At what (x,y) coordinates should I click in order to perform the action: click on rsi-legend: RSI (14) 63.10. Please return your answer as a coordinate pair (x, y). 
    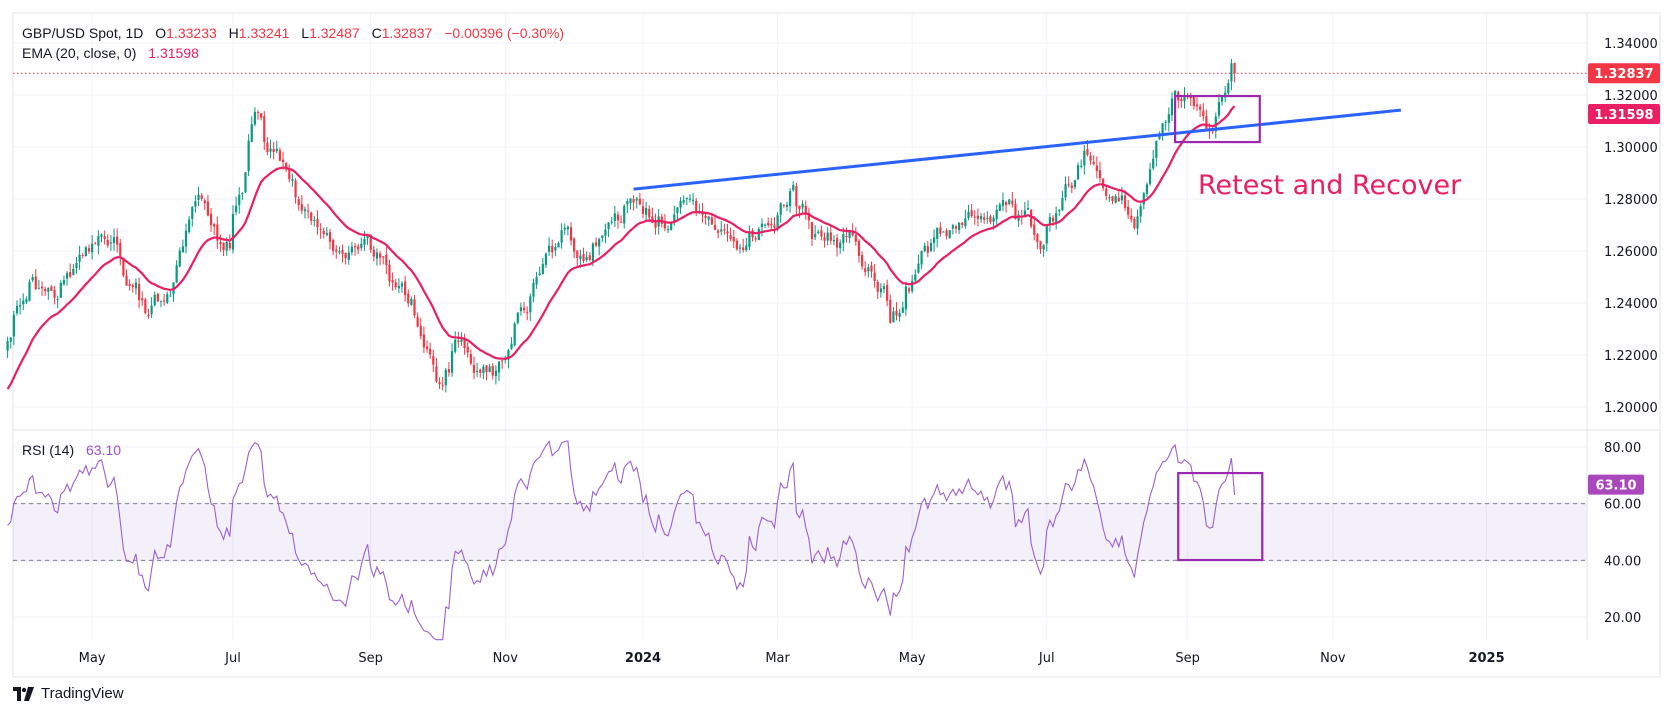
    Looking at the image, I should click on (71, 450).